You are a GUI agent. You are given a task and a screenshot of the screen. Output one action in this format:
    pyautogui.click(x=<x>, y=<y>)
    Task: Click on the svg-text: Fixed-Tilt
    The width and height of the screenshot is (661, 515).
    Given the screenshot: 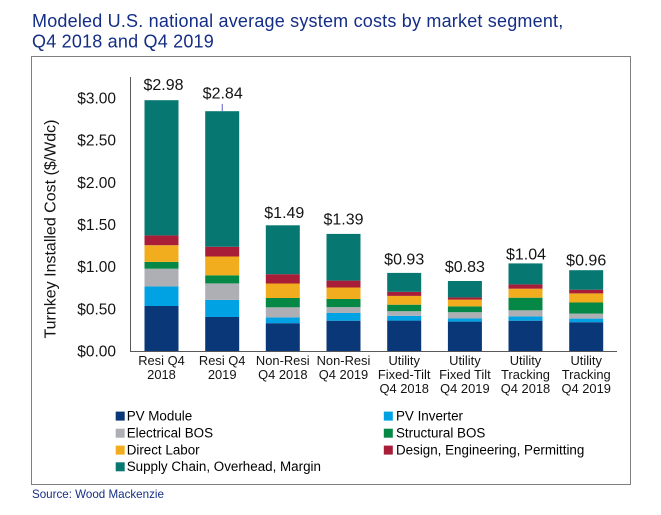 What is the action you would take?
    pyautogui.click(x=404, y=374)
    